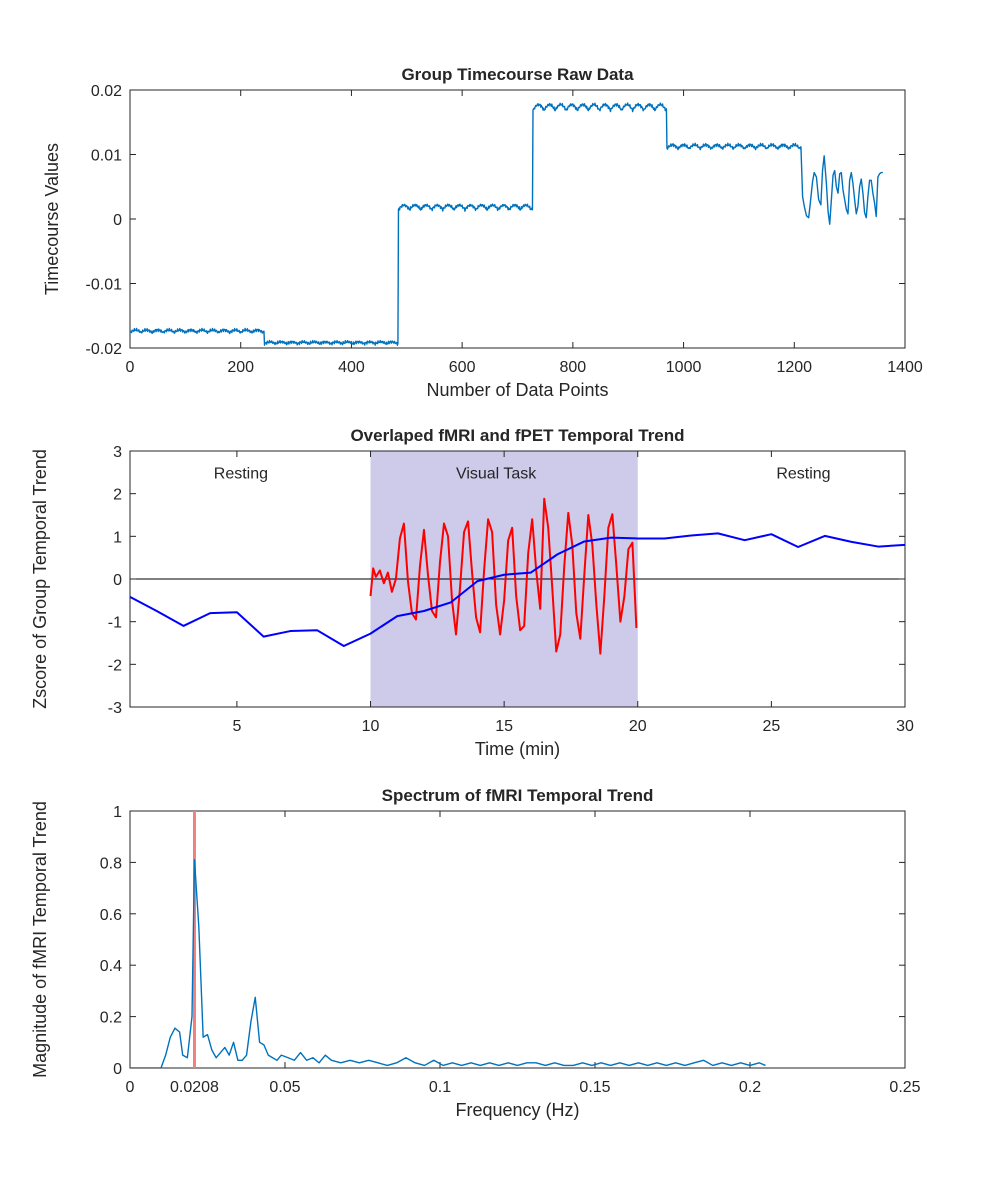 This screenshot has width=1000, height=1200. Describe the element at coordinates (40, 939) in the screenshot. I see `y-axis-label-3: Magnitude of fMRI Temporal Trend` at that location.